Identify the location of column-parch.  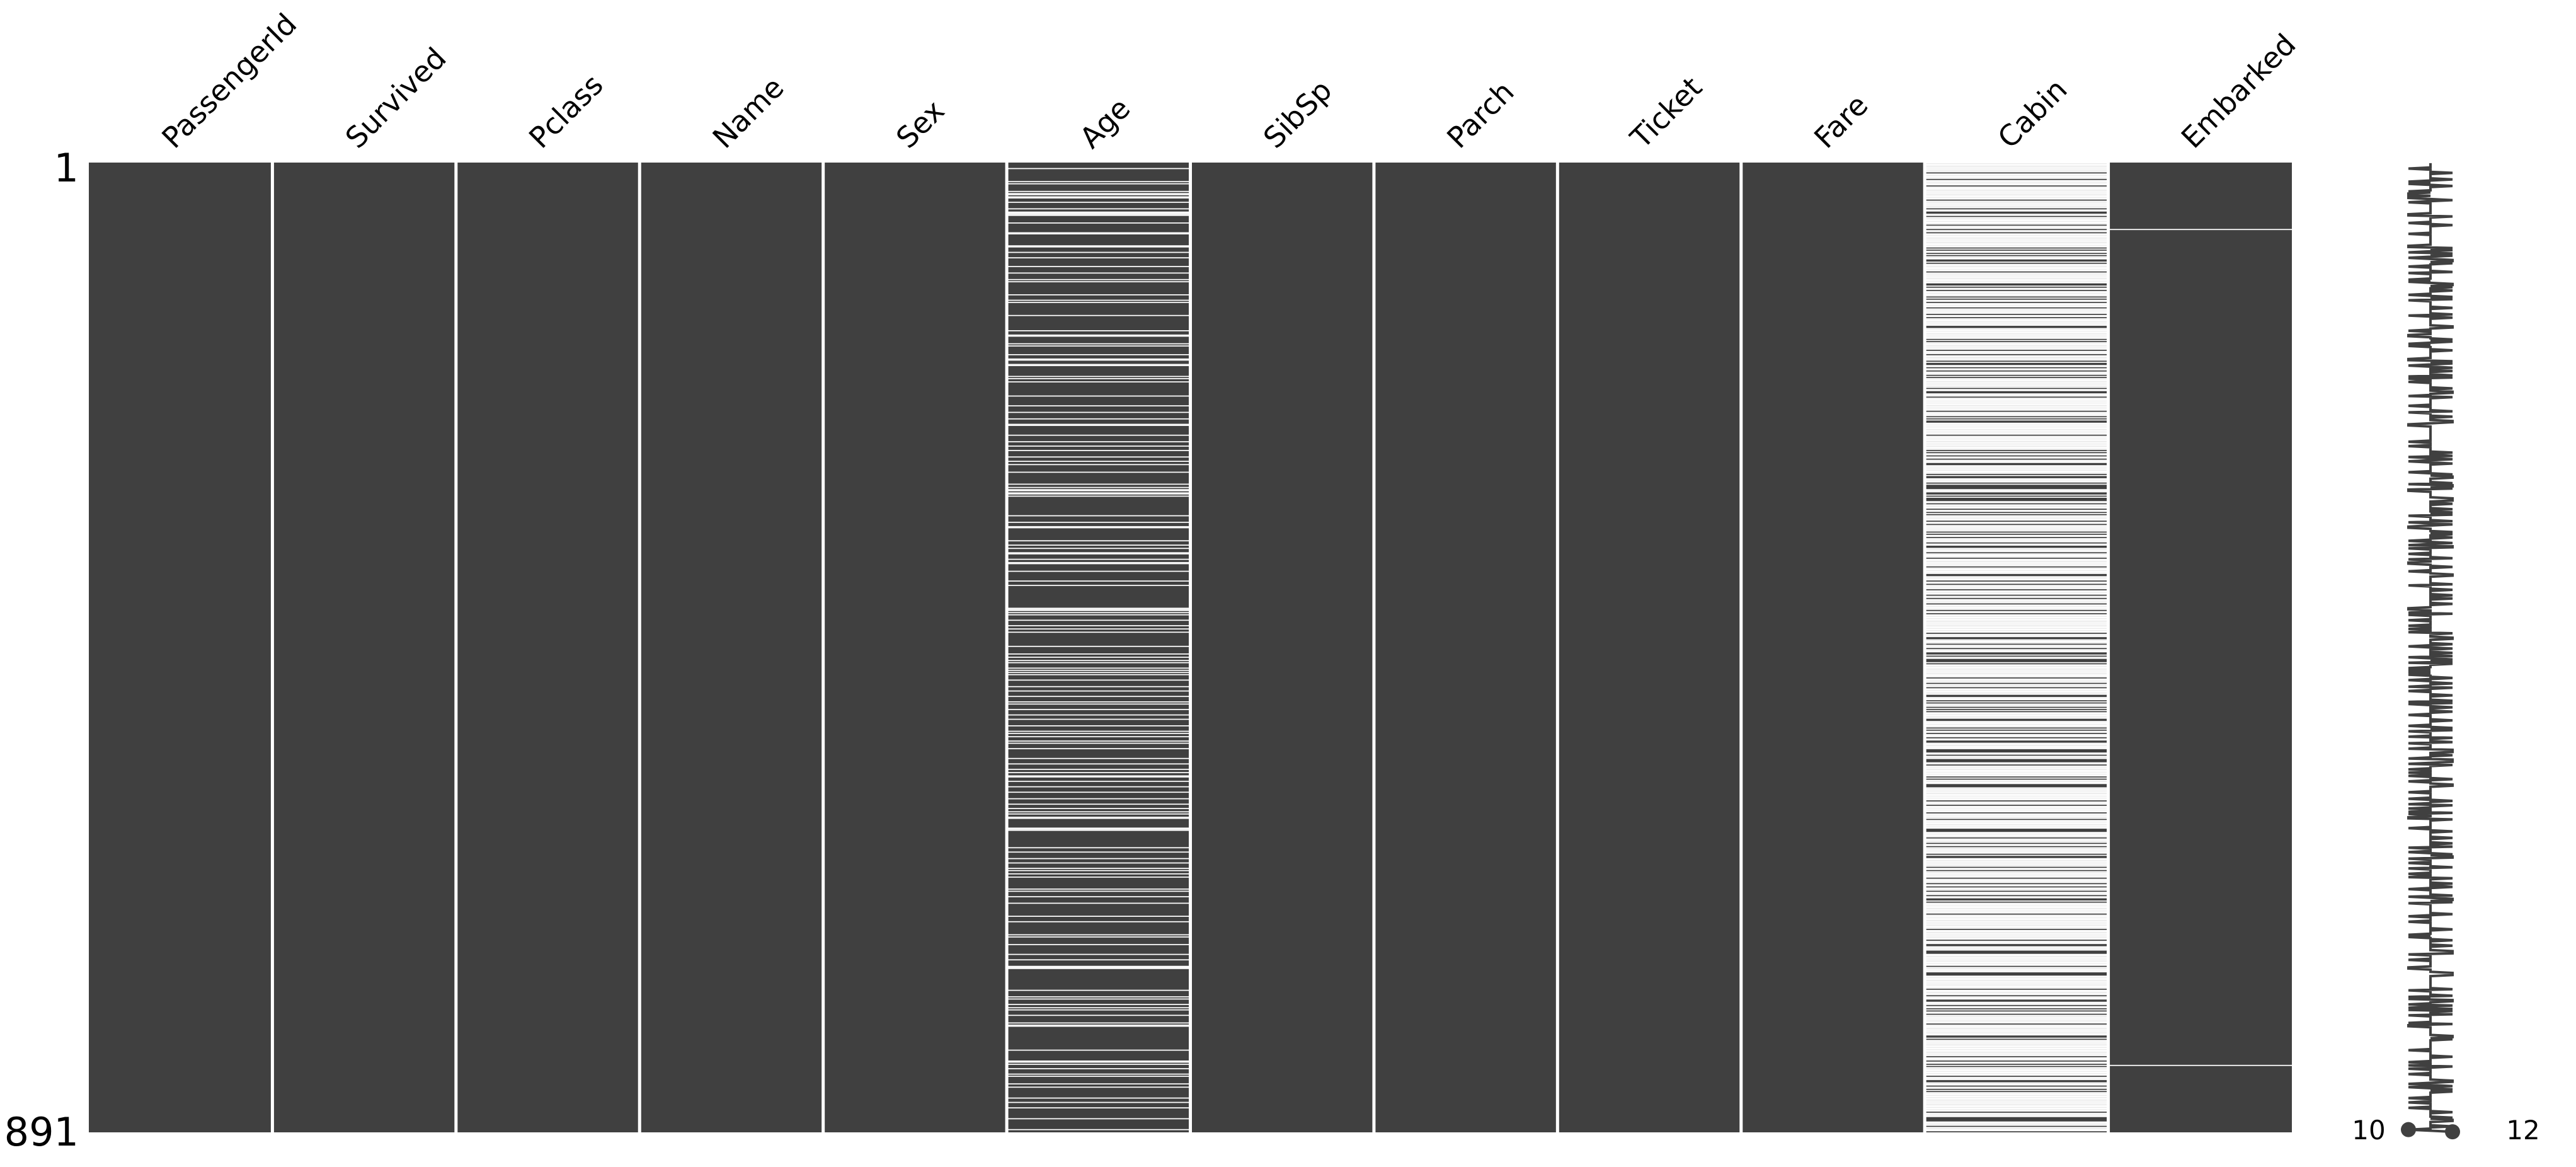
(1465, 647).